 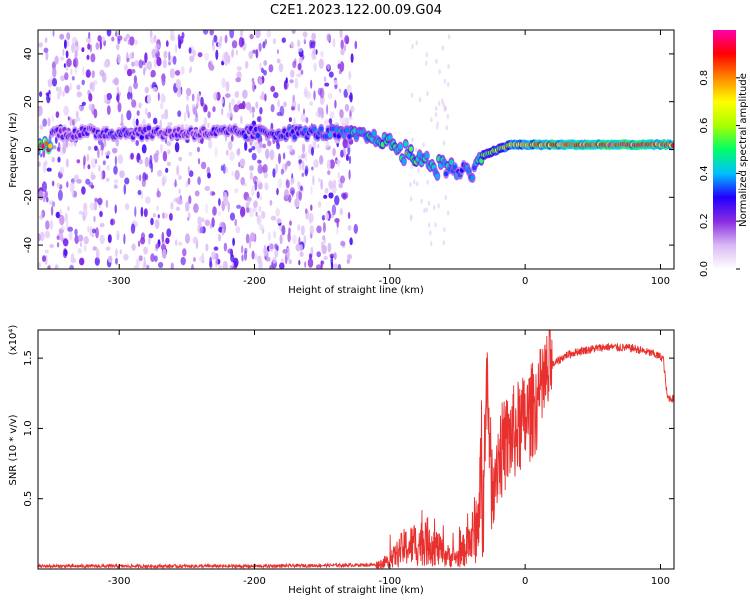 I want to click on snr-x-tick-label: -100, so click(x=389, y=581).